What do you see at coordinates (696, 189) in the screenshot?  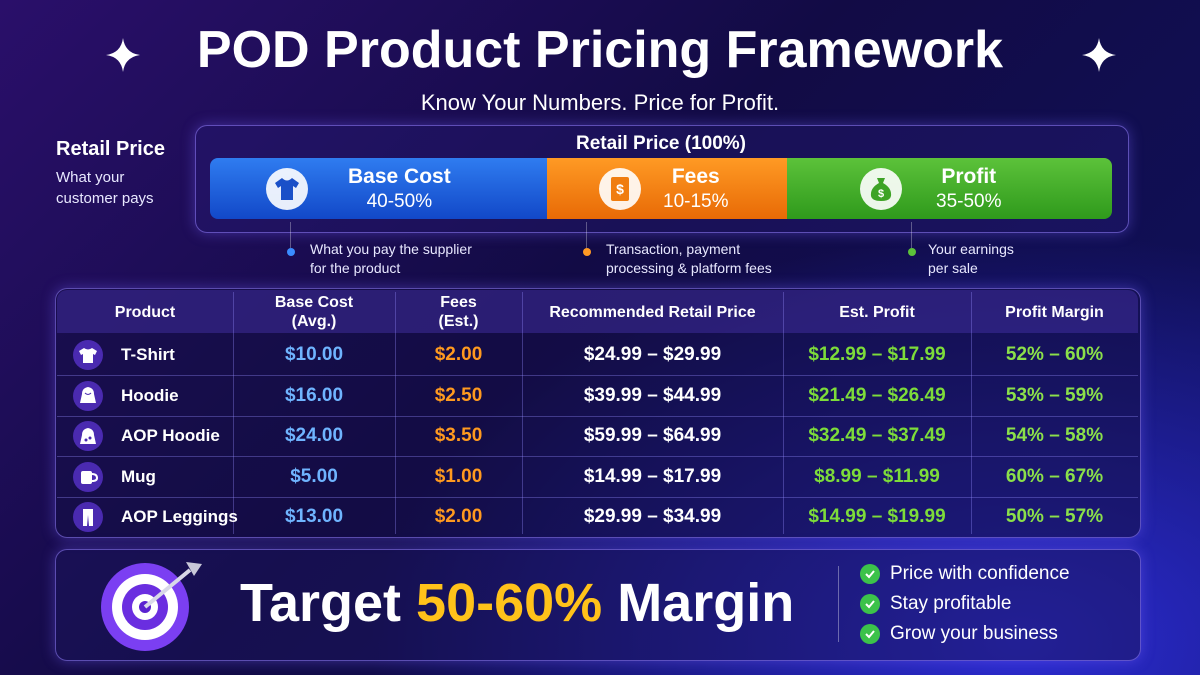 I see `segment-text: Fees 10-15%` at bounding box center [696, 189].